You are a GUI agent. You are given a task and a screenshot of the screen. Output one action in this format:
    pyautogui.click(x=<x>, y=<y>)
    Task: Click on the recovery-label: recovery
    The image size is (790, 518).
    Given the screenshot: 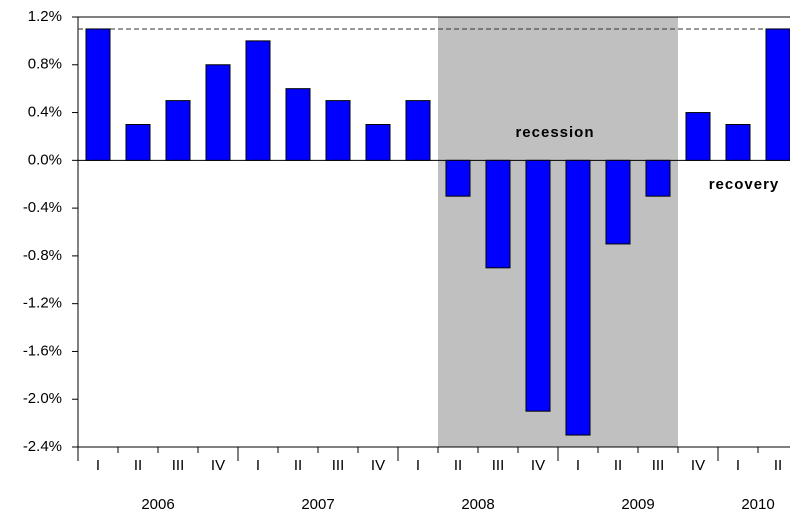 What is the action you would take?
    pyautogui.click(x=744, y=184)
    